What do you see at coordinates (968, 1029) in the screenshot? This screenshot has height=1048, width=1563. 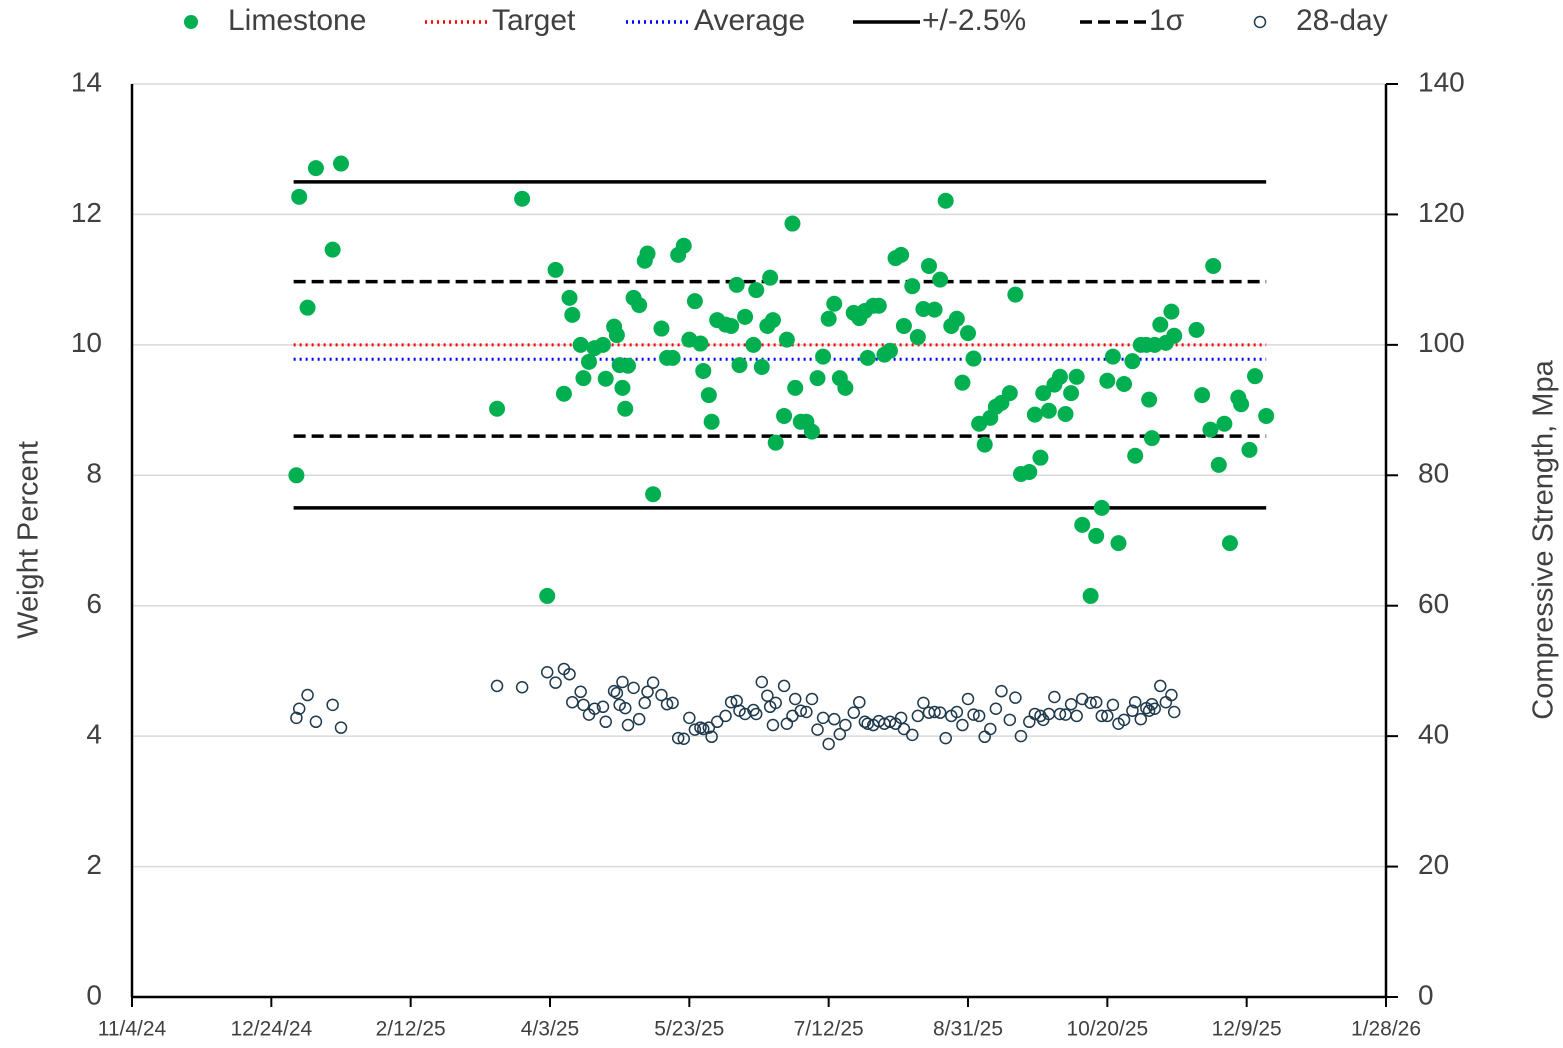 I see `x-tick-label: 8/31/25` at bounding box center [968, 1029].